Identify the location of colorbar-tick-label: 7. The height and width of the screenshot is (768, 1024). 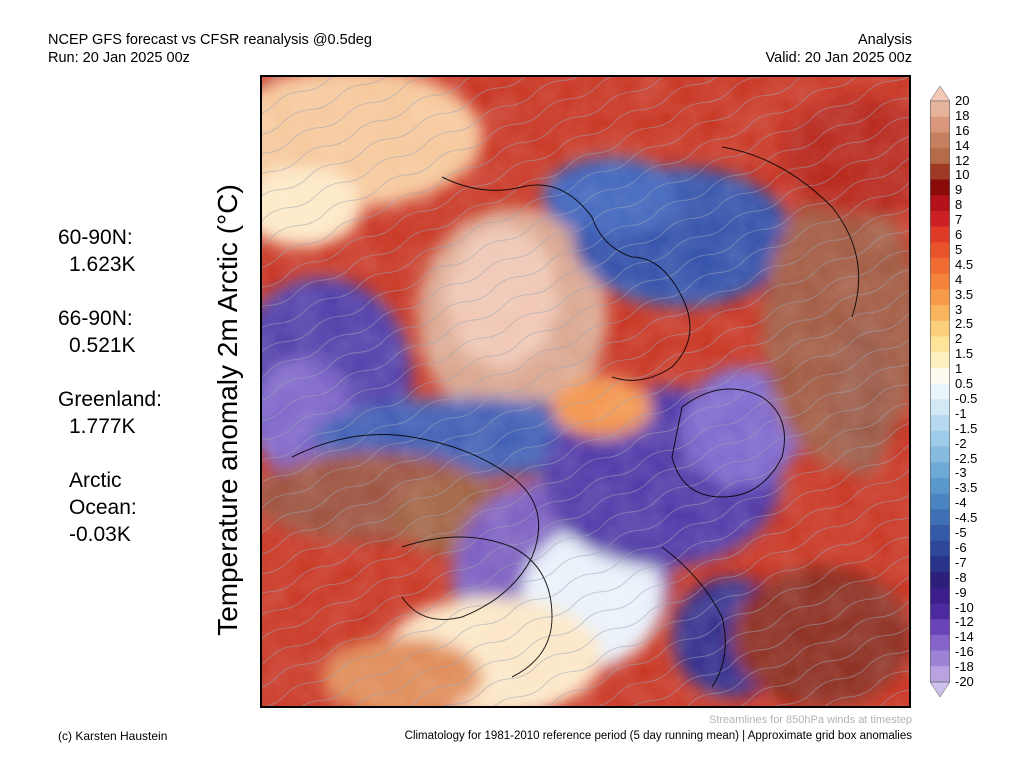
(959, 220).